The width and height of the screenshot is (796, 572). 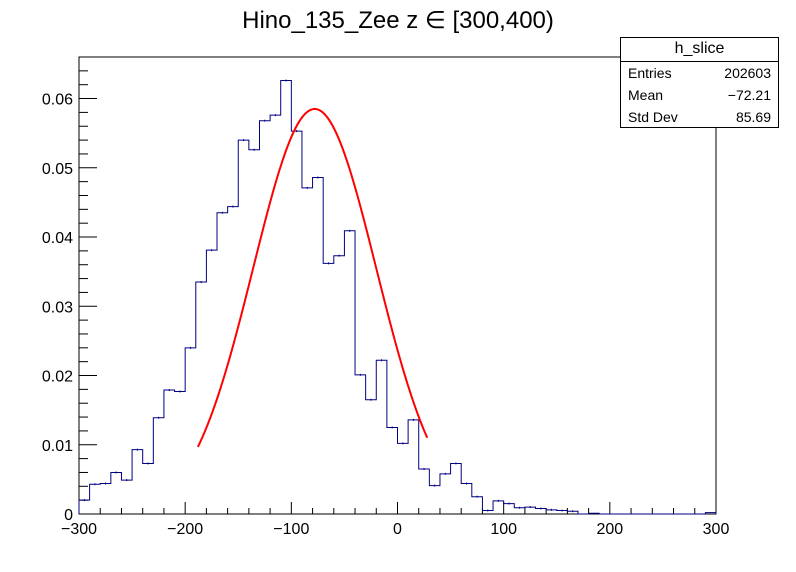 What do you see at coordinates (716, 529) in the screenshot?
I see `x-tick-label: 300` at bounding box center [716, 529].